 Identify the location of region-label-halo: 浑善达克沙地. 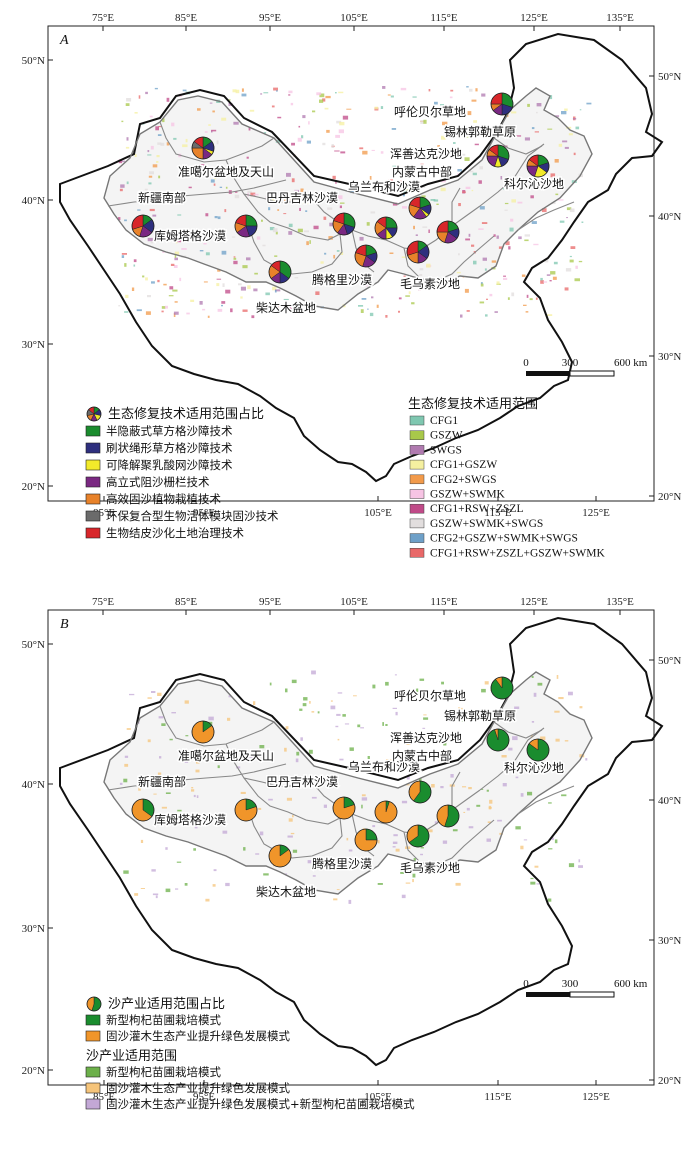
(426, 153).